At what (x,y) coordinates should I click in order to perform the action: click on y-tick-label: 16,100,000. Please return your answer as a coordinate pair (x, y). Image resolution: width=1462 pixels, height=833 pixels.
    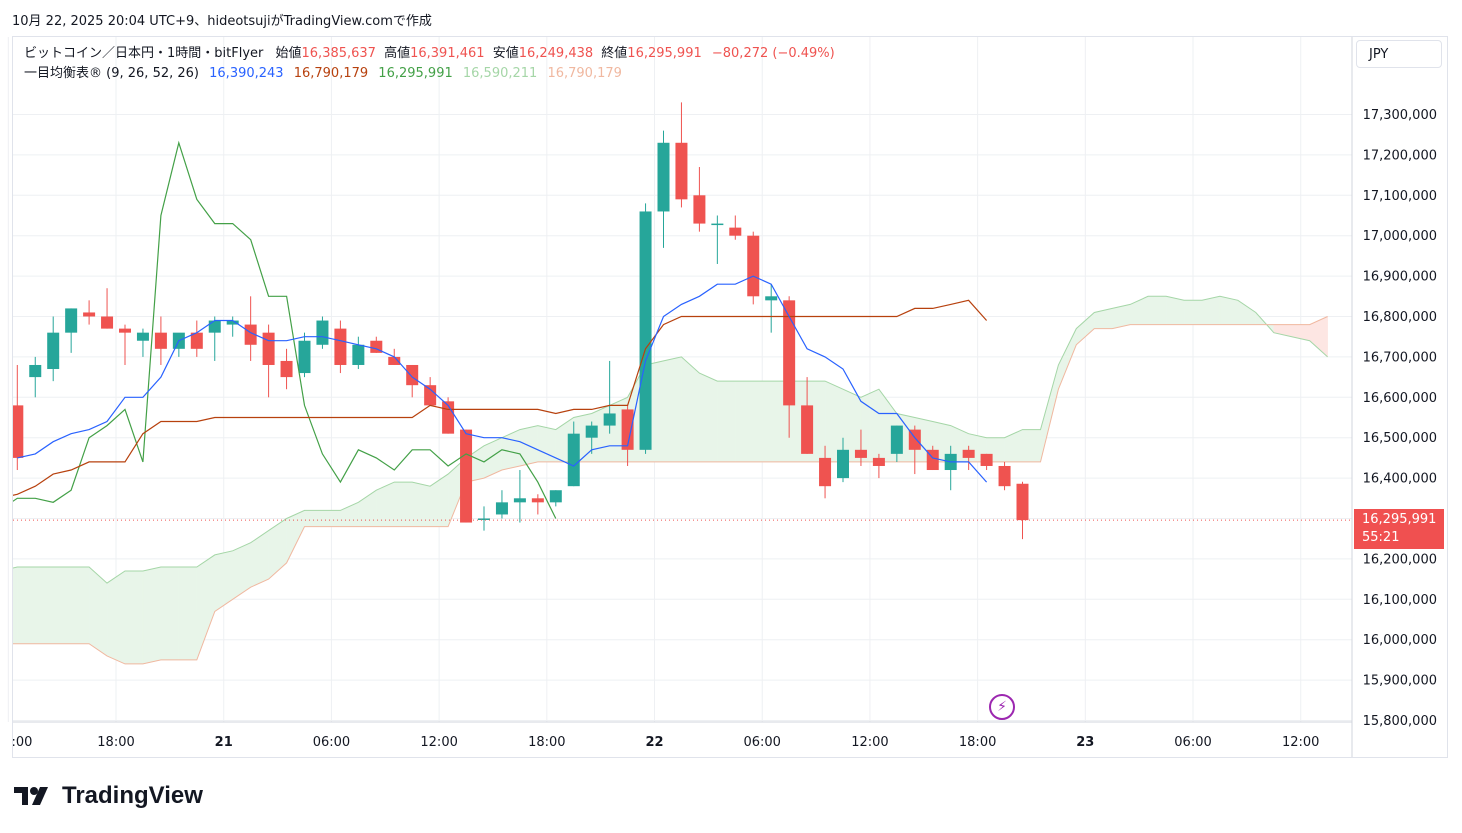
    Looking at the image, I should click on (1400, 600).